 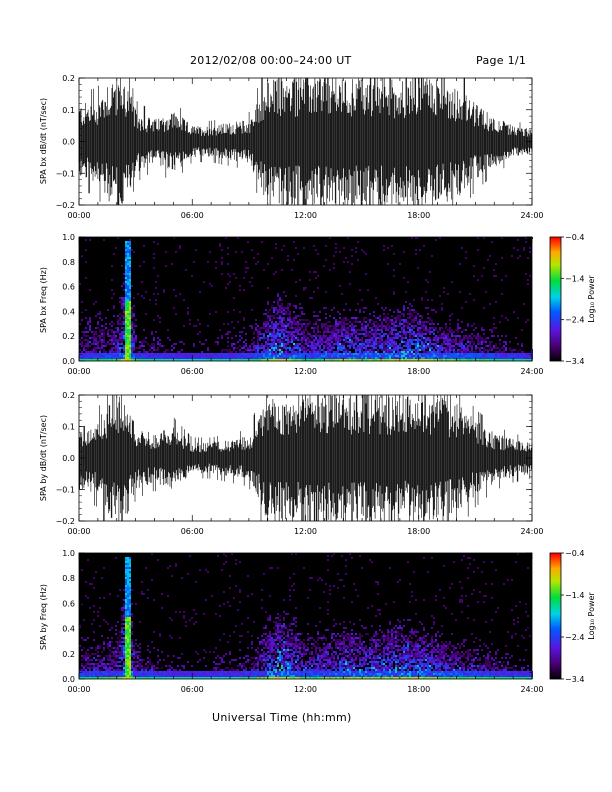 What do you see at coordinates (555, 271) in the screenshot?
I see `colorbar-segment` at bounding box center [555, 271].